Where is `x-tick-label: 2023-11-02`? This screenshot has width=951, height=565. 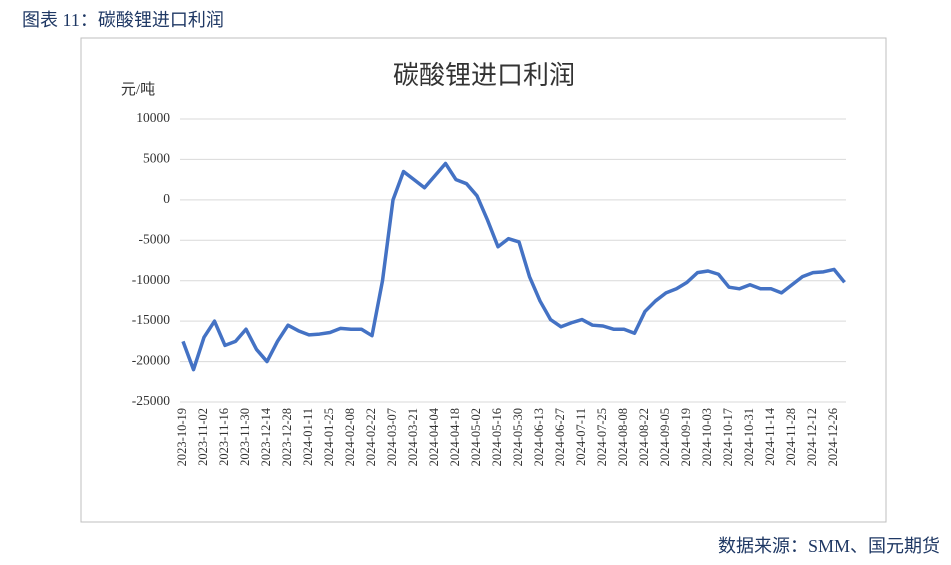
x-tick-label: 2023-11-02 is located at coordinates (203, 437).